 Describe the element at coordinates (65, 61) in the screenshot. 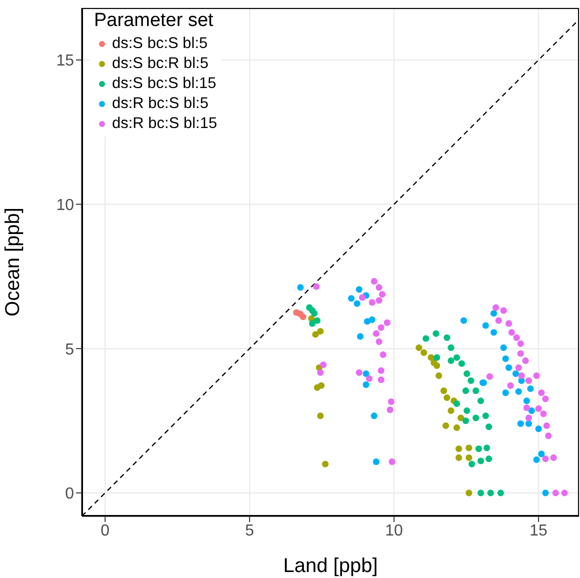

I see `y-tick-label: 15` at that location.